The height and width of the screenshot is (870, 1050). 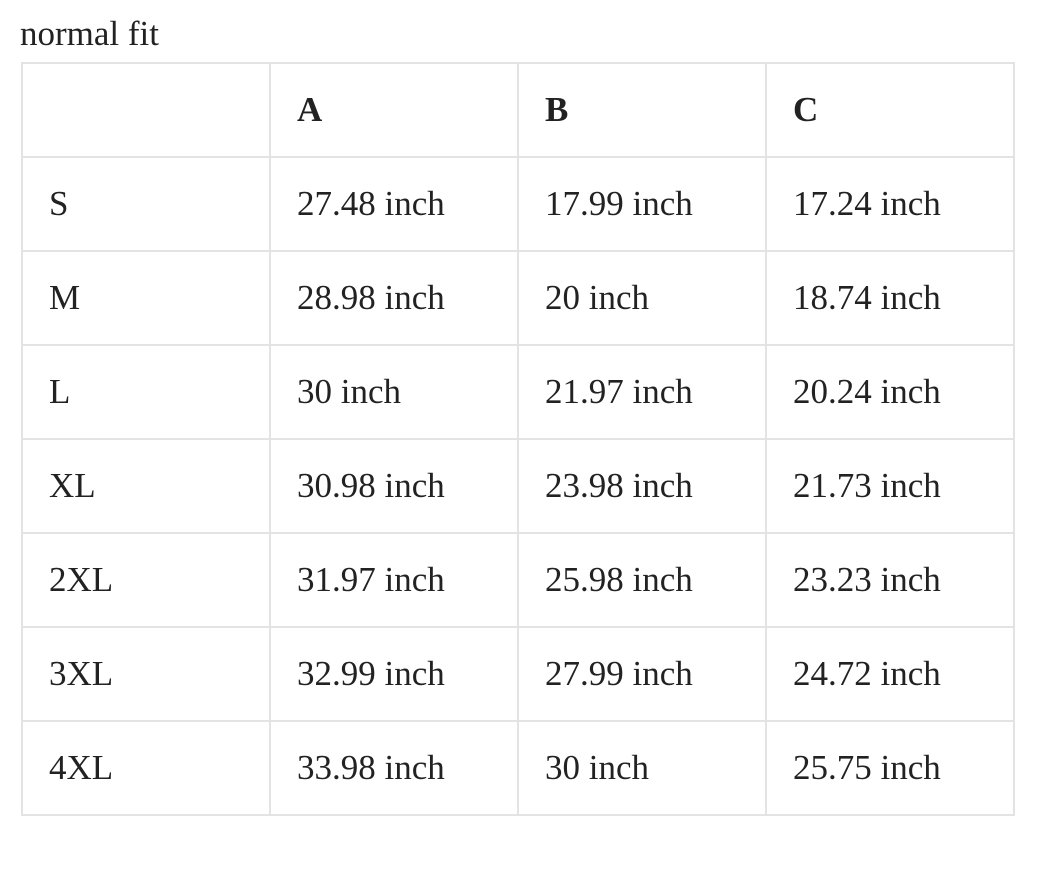 I want to click on size-cell: S, so click(x=146, y=204).